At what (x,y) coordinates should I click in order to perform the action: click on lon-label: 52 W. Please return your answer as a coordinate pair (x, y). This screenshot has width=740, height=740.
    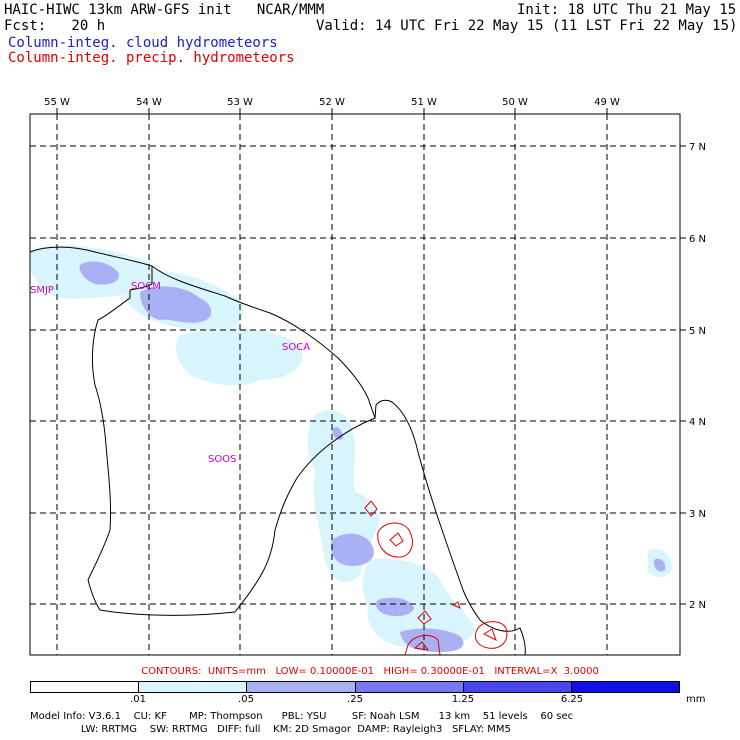
    Looking at the image, I should click on (332, 102).